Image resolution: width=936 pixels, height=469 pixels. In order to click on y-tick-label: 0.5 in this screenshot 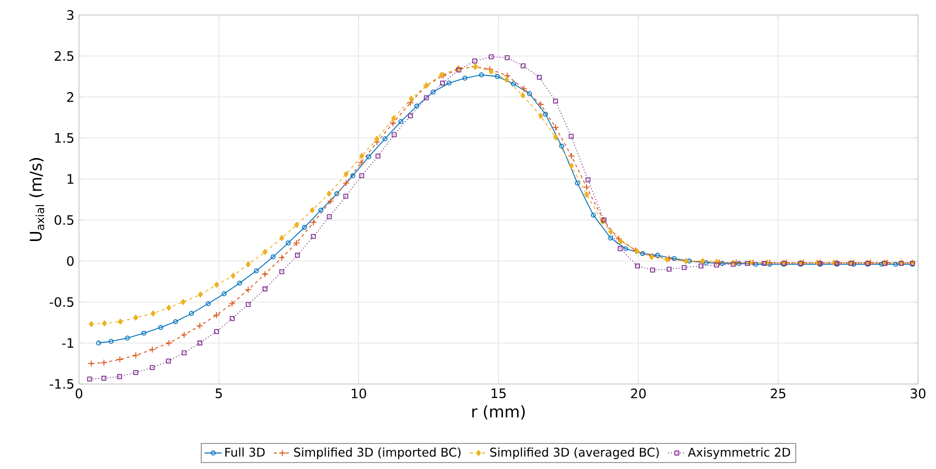, I will do `click(64, 220)`.